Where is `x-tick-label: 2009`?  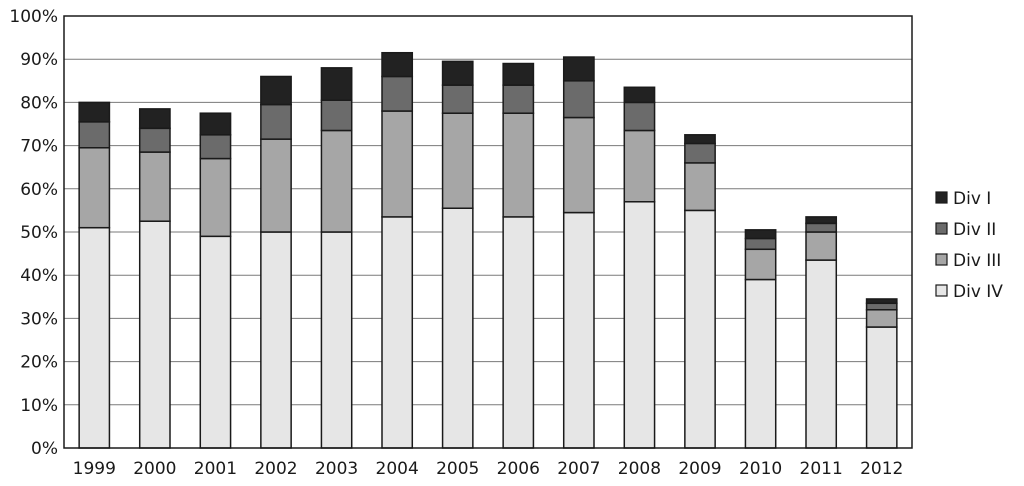 x-tick-label: 2009 is located at coordinates (699, 469).